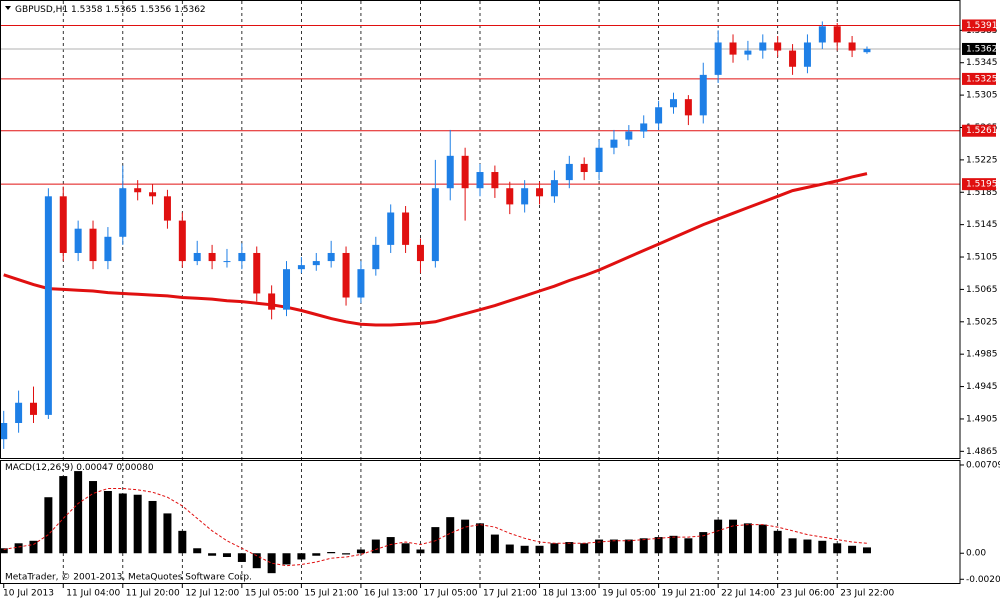  What do you see at coordinates (982, 63) in the screenshot?
I see `y-tick-label: 1.5345` at bounding box center [982, 63].